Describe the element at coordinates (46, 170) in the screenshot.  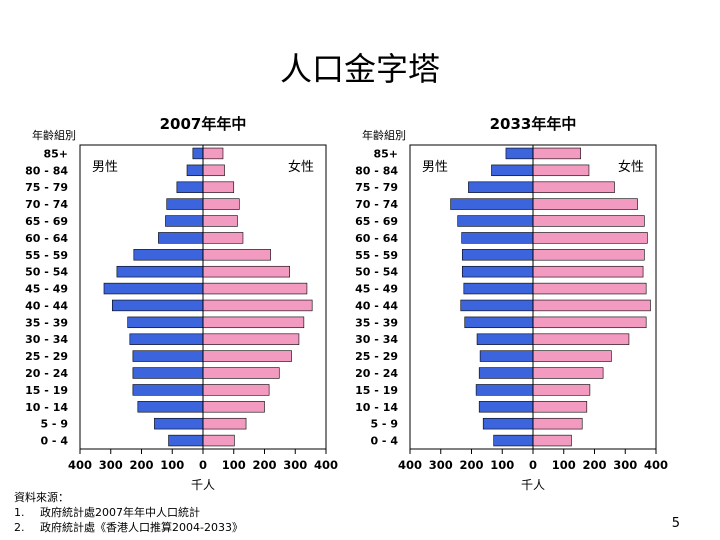
I see `age-group-label: 80 - 84` at that location.